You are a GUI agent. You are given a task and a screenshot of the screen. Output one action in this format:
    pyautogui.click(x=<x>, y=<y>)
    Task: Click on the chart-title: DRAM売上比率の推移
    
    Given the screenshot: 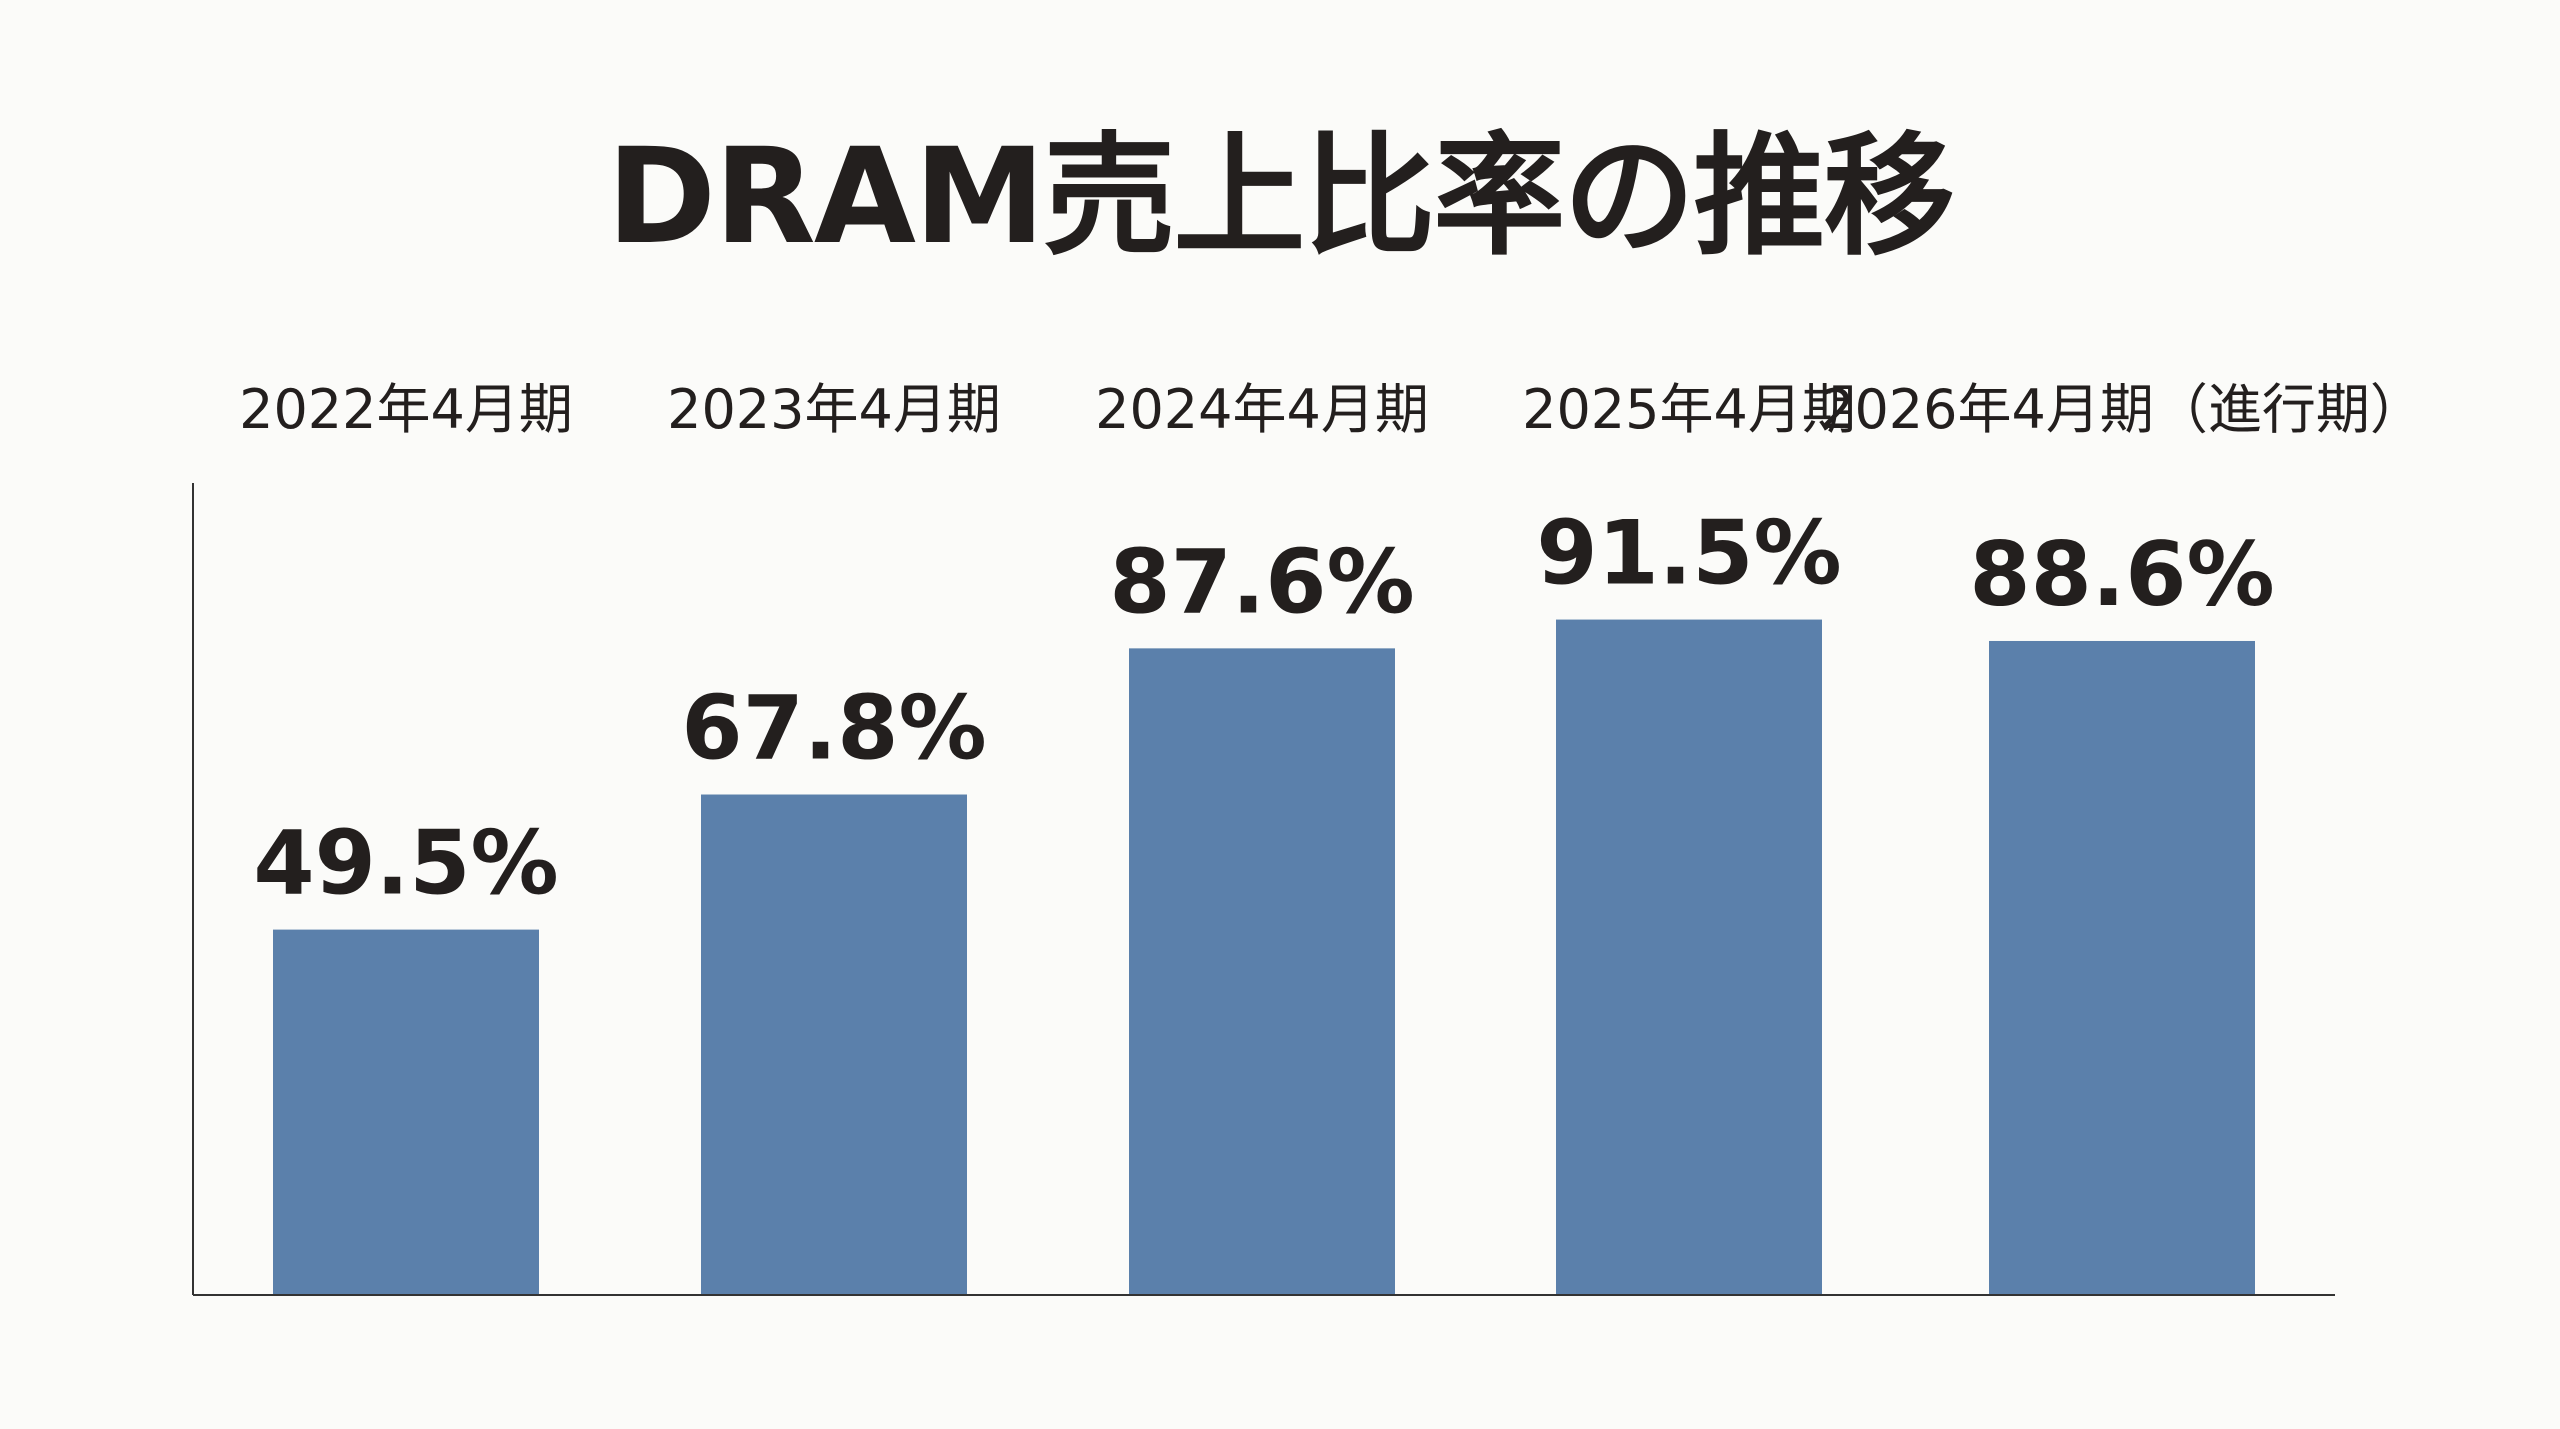 What is the action you would take?
    pyautogui.click(x=1281, y=197)
    